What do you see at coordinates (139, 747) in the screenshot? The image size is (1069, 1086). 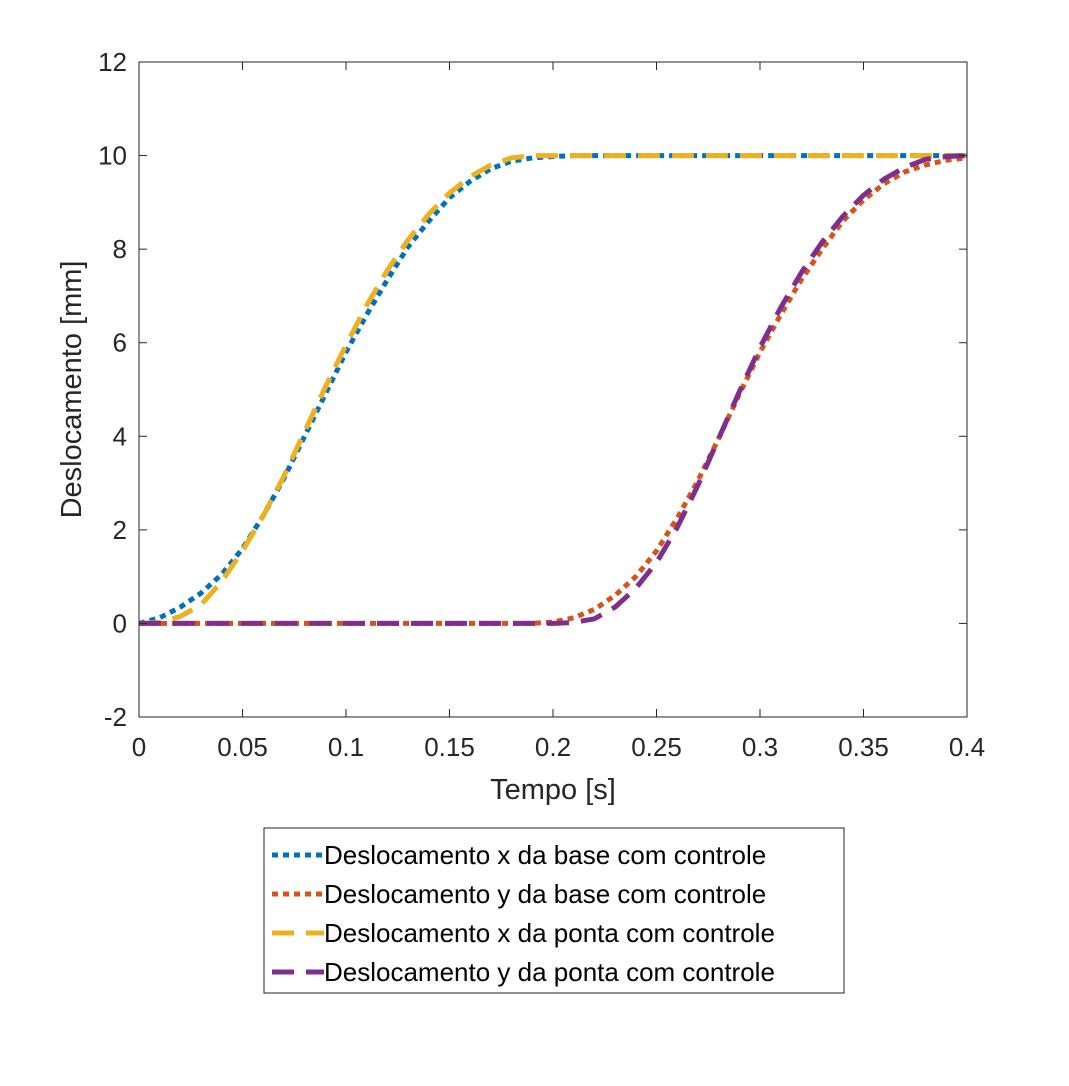 I see `x-tick-label: 0` at bounding box center [139, 747].